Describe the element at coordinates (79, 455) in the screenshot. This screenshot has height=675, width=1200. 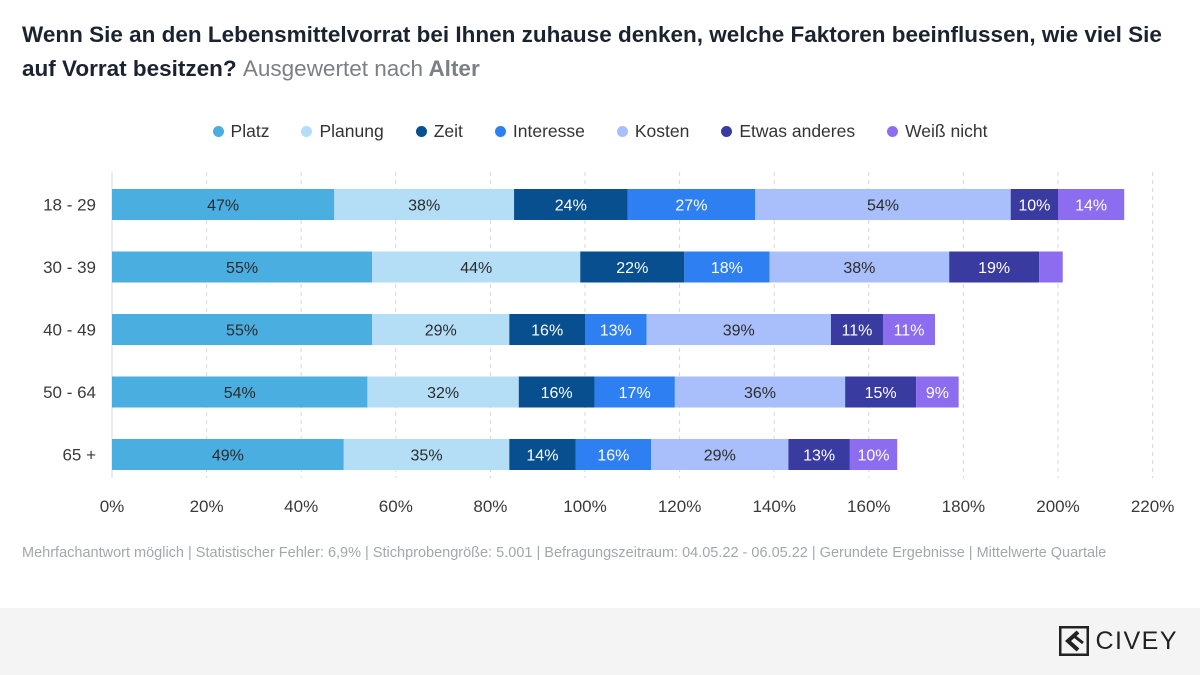
I see `category-label: 65 +` at that location.